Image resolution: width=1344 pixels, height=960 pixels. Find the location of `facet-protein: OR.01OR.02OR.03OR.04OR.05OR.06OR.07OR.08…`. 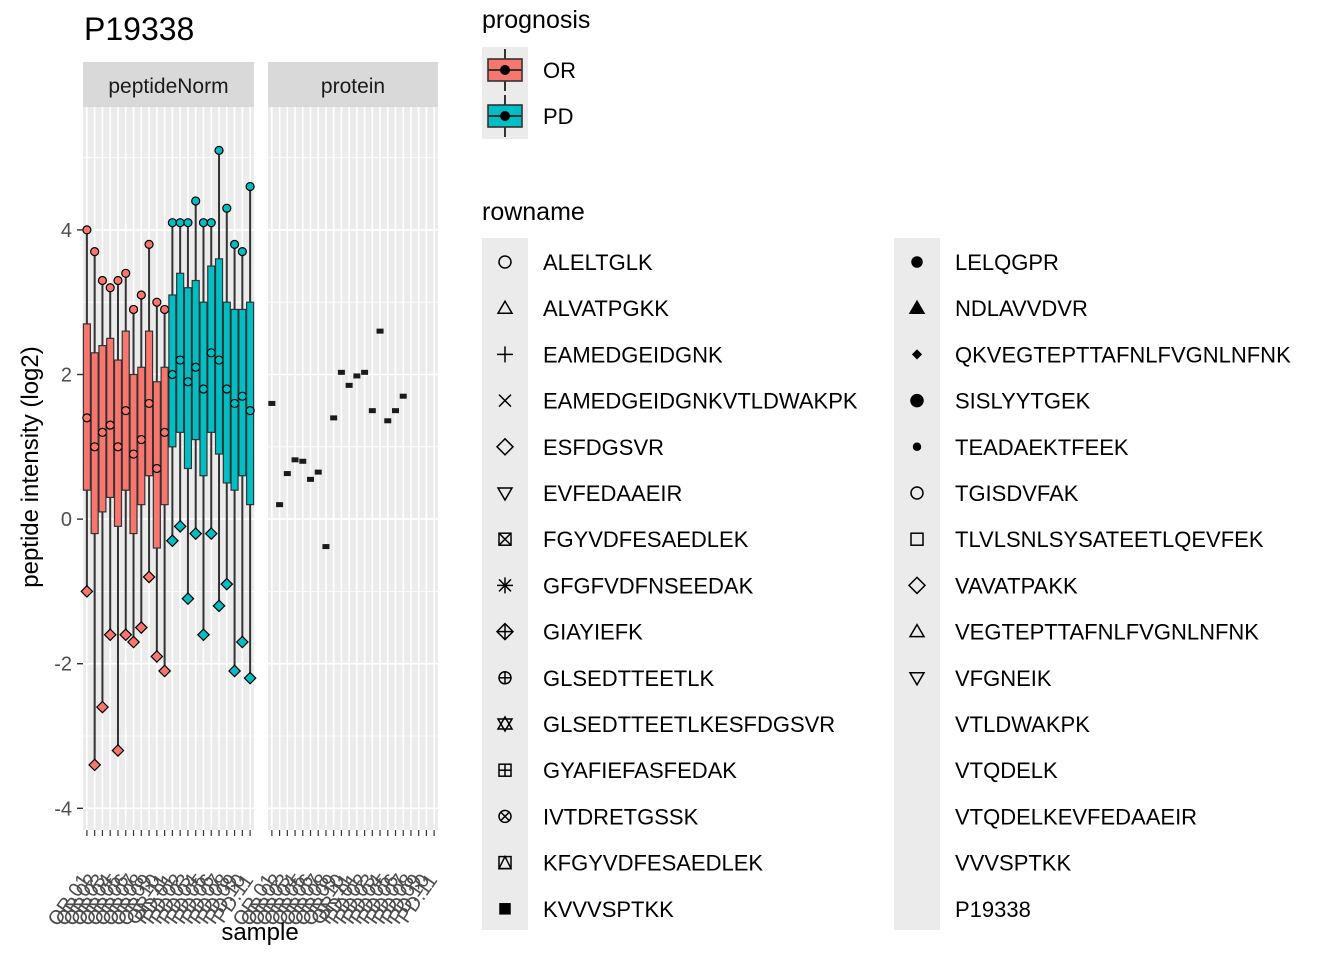

facet-protein: OR.01OR.02OR.03OR.04OR.05OR.06OR.07OR.08… is located at coordinates (335, 496).